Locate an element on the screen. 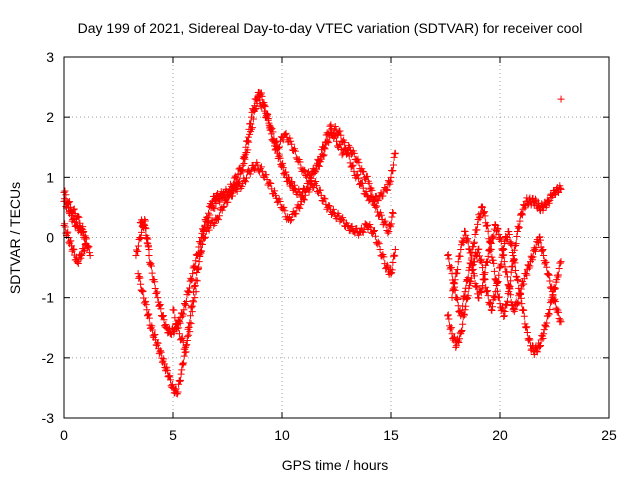 This screenshot has height=480, width=640. y-tick-label: 2 is located at coordinates (50, 117).